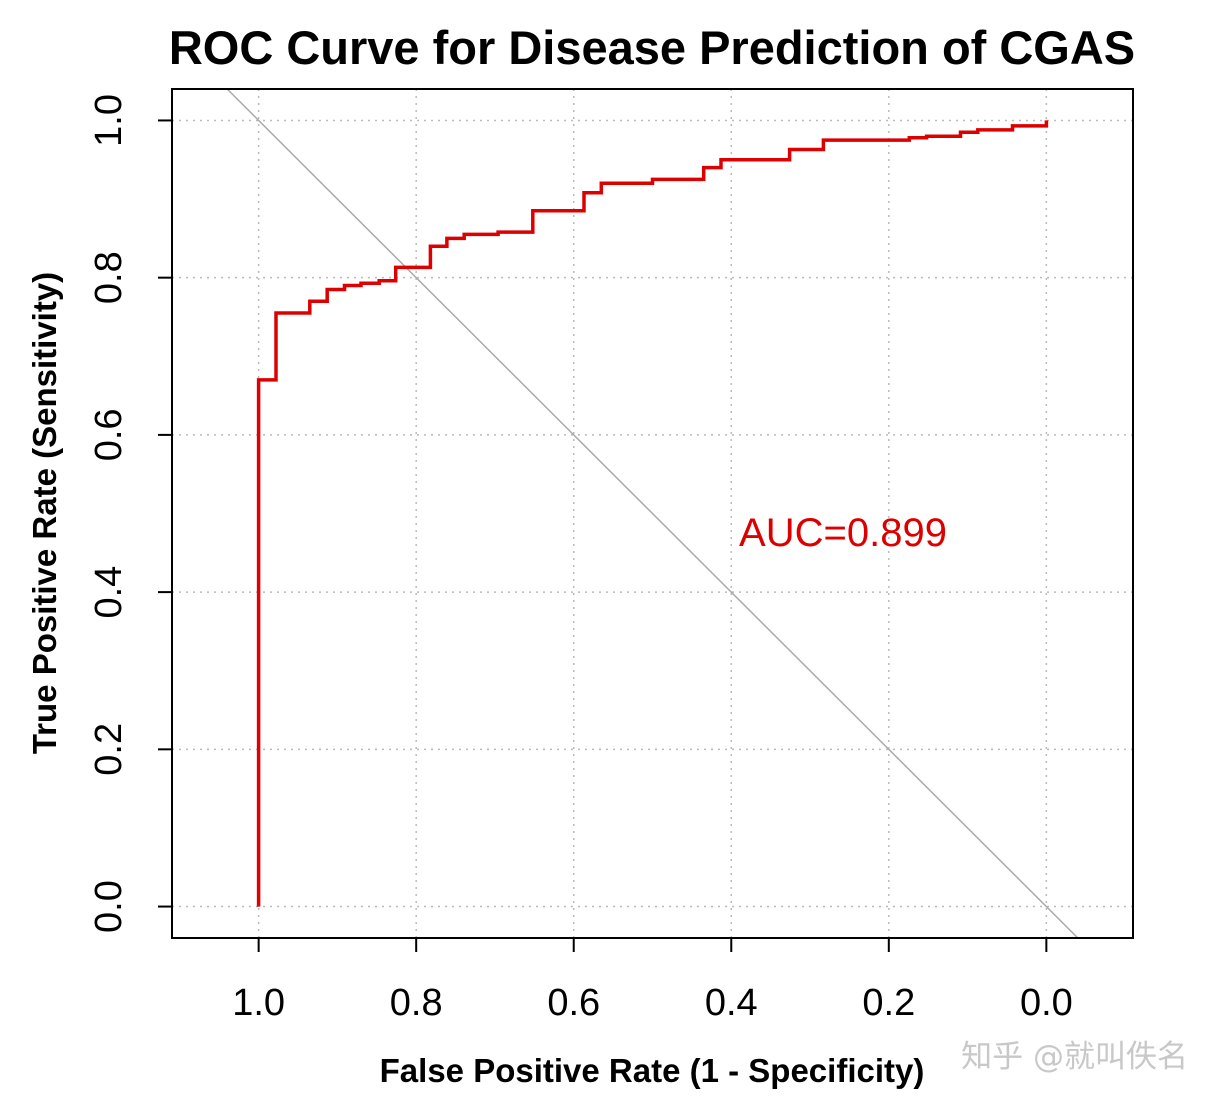 This screenshot has height=1104, width=1224. What do you see at coordinates (109, 592) in the screenshot?
I see `y-tick-label: 0.4` at bounding box center [109, 592].